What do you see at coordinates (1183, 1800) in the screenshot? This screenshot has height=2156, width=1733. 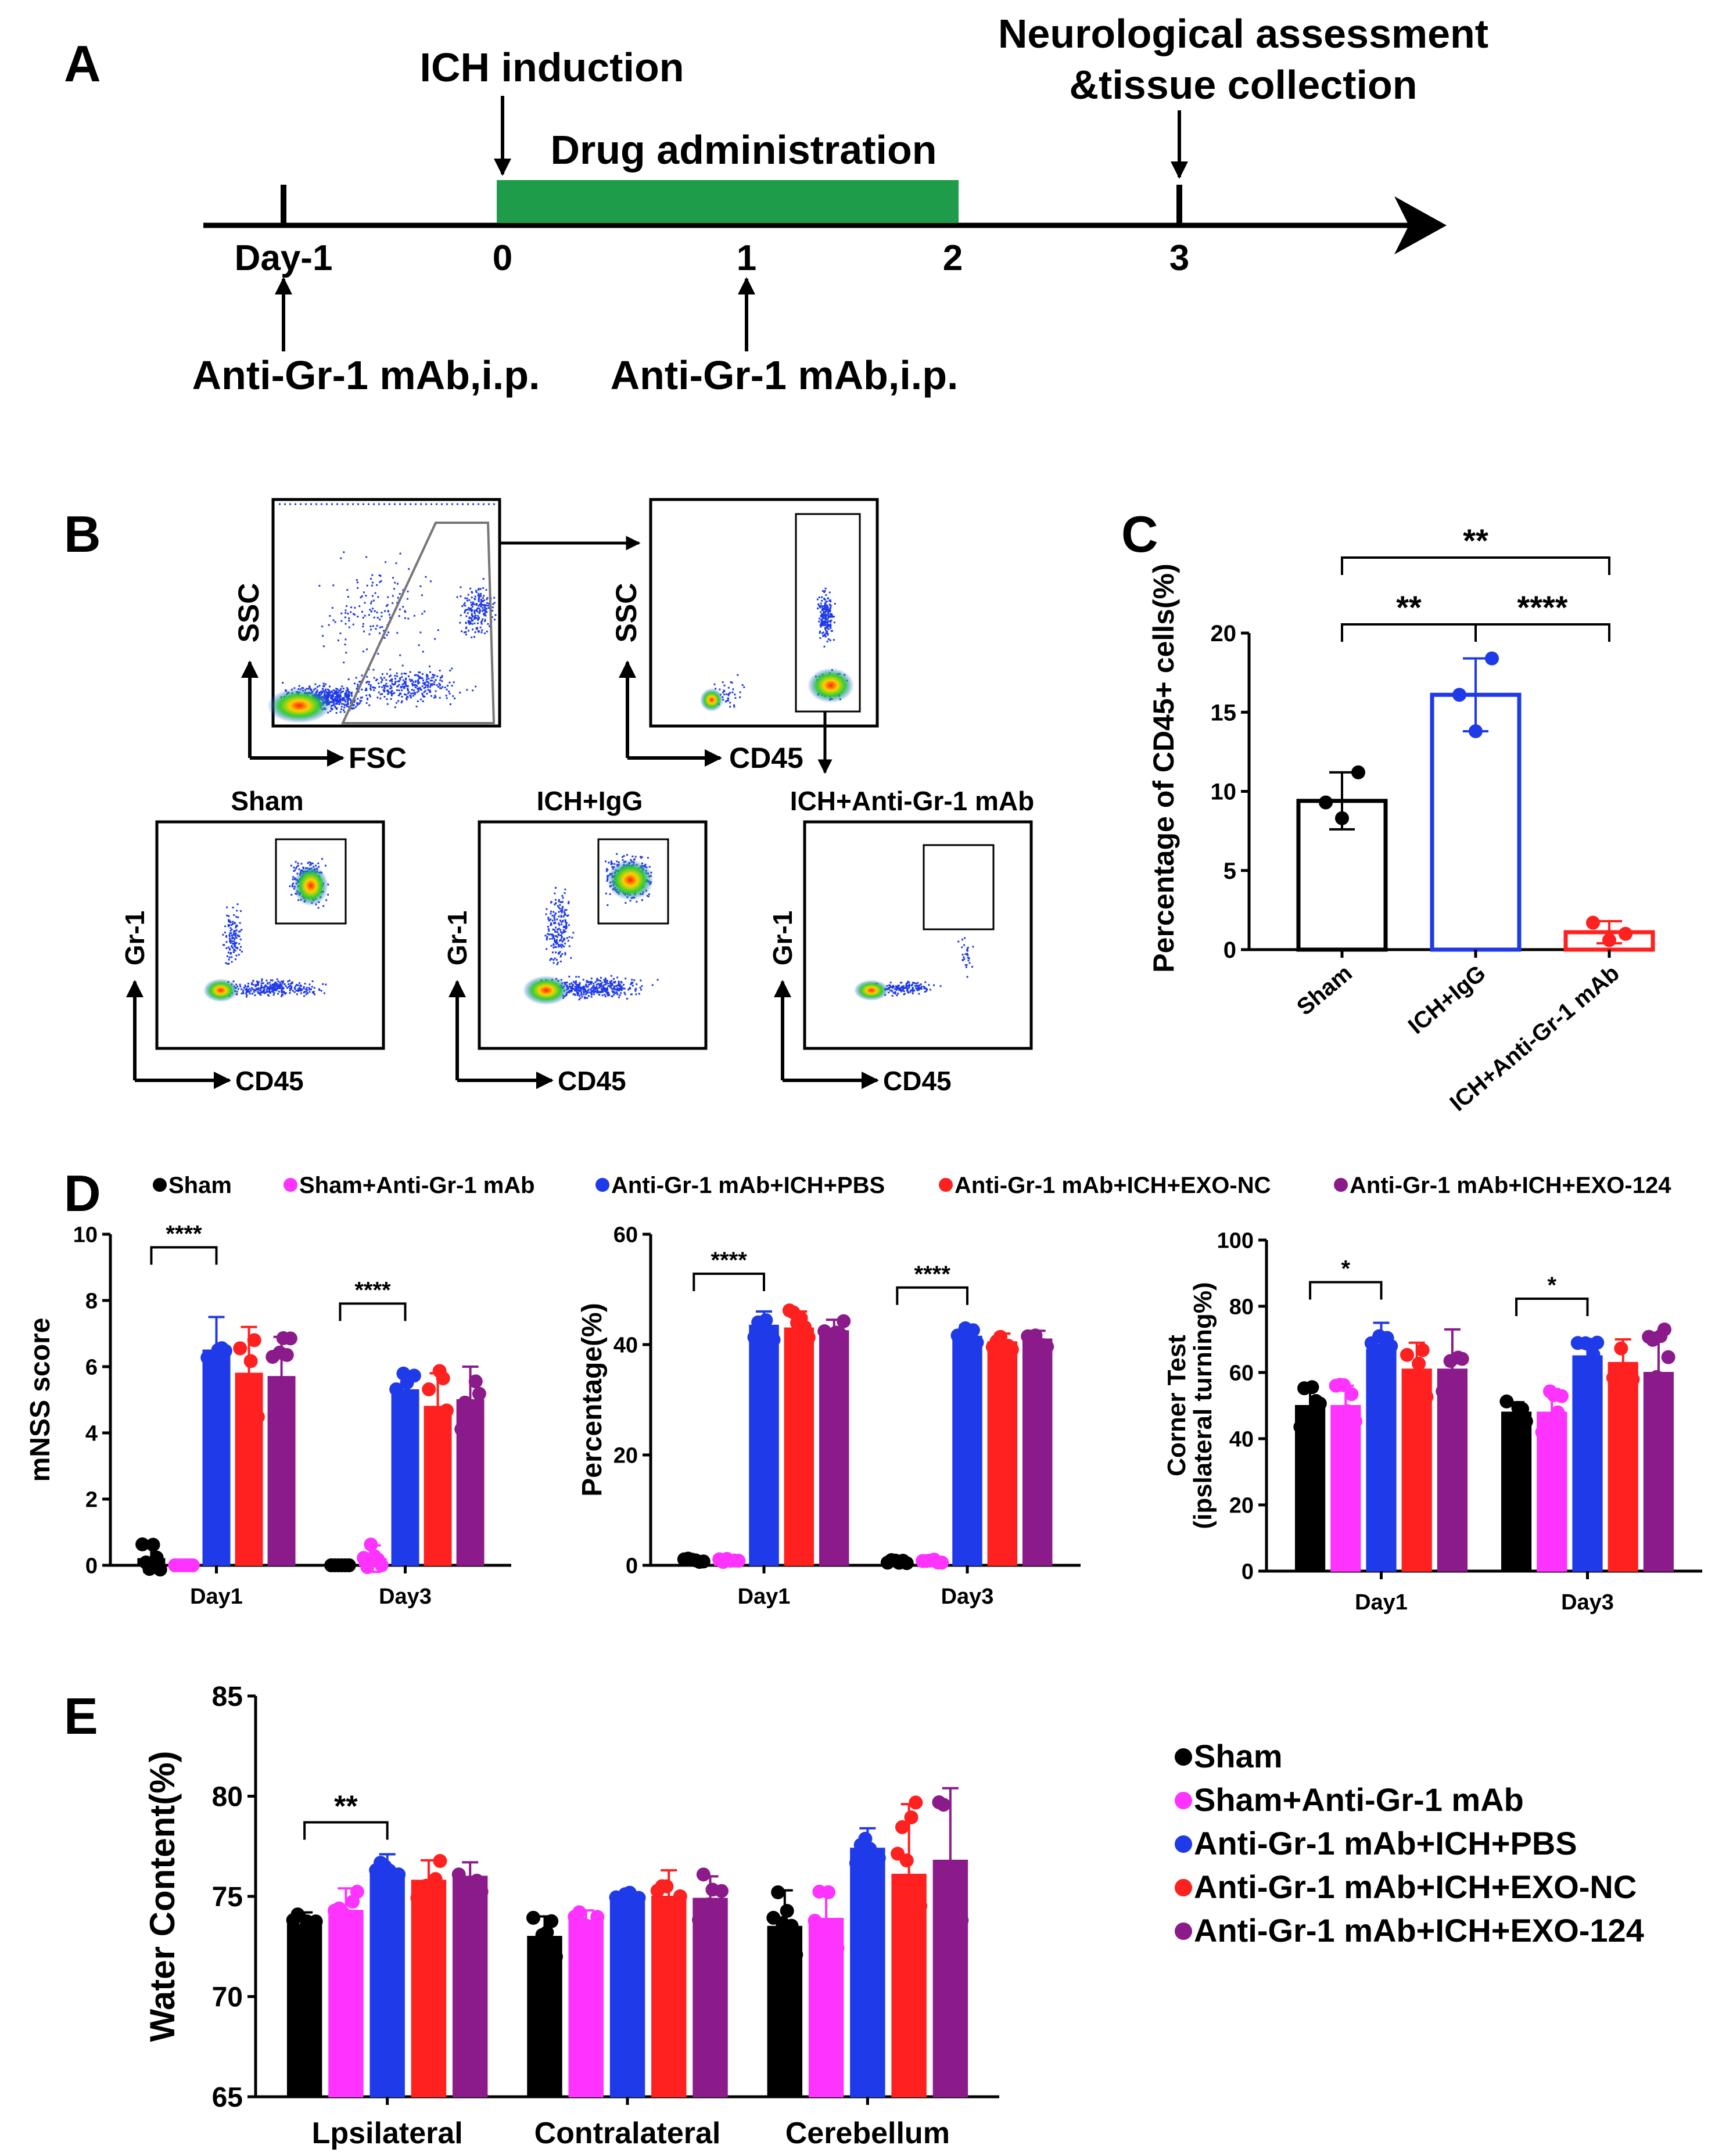 I see `legend-dot-sham-anti-gr1` at bounding box center [1183, 1800].